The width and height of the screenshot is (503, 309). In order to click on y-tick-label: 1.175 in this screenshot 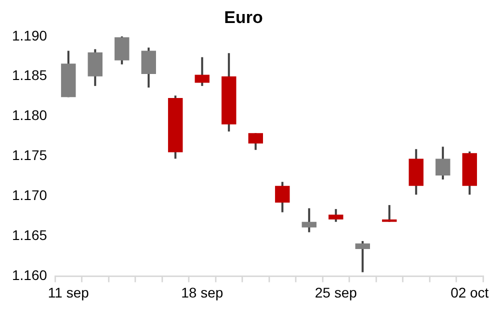, I will do `click(30, 155)`.